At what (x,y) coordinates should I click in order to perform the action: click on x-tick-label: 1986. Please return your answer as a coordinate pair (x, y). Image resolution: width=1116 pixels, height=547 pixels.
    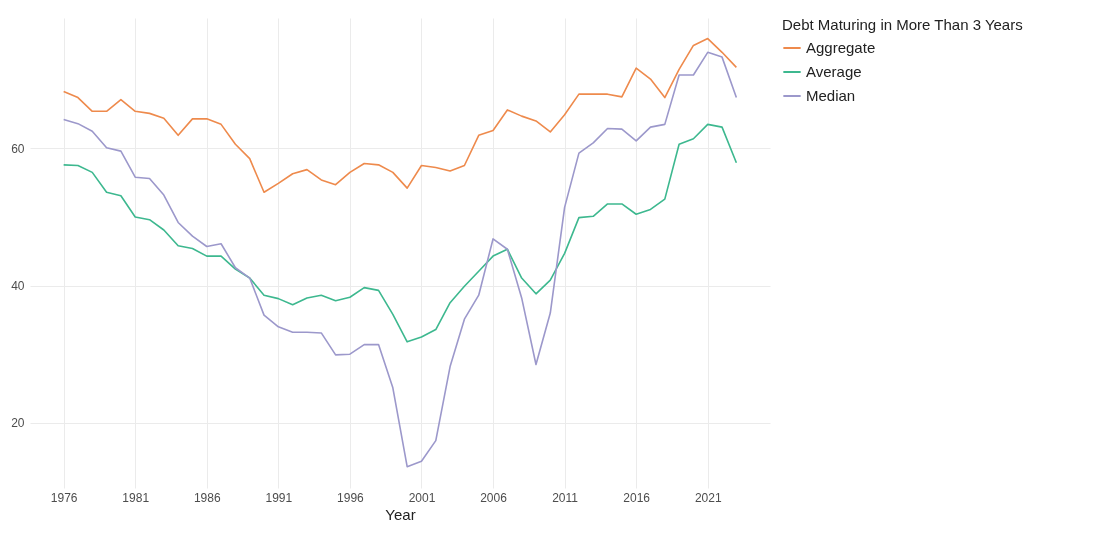
    Looking at the image, I should click on (207, 497).